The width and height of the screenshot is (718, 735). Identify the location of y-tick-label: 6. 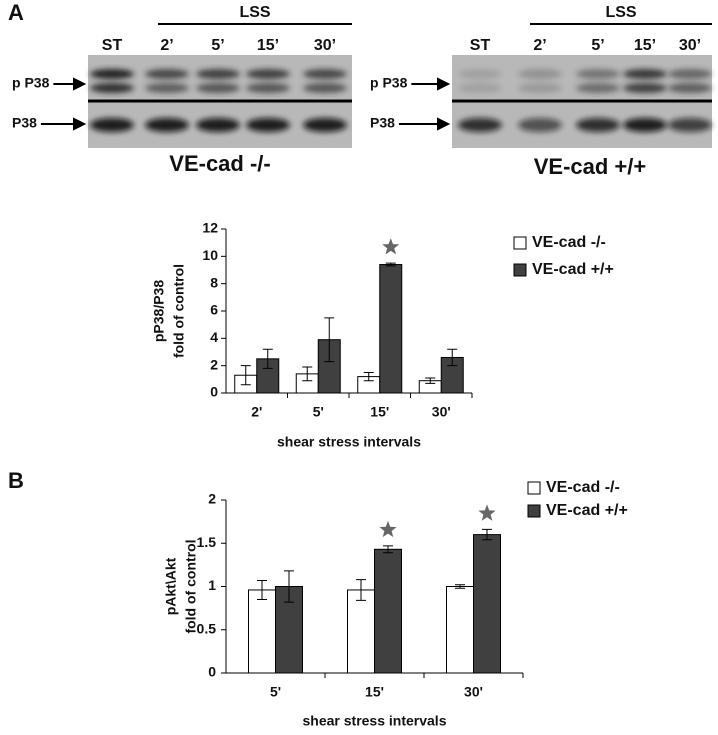
(214, 310).